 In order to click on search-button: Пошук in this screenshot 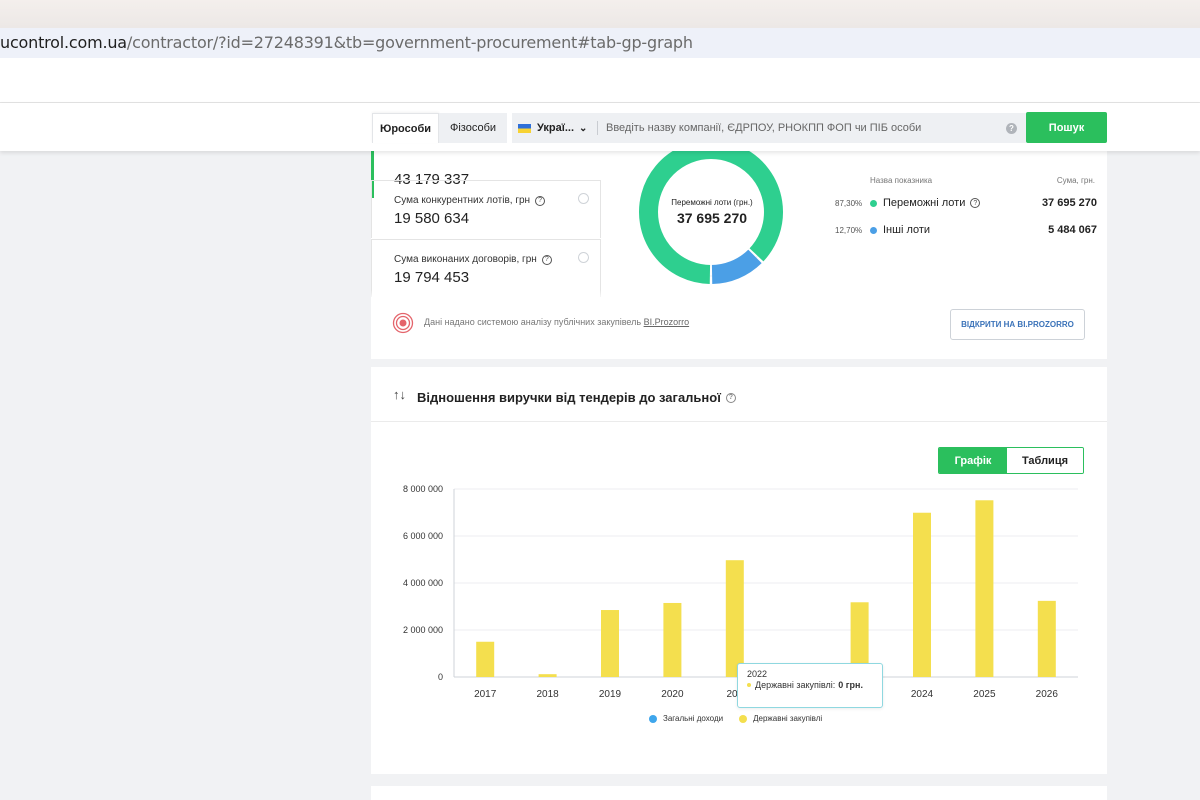, I will do `click(1066, 127)`.